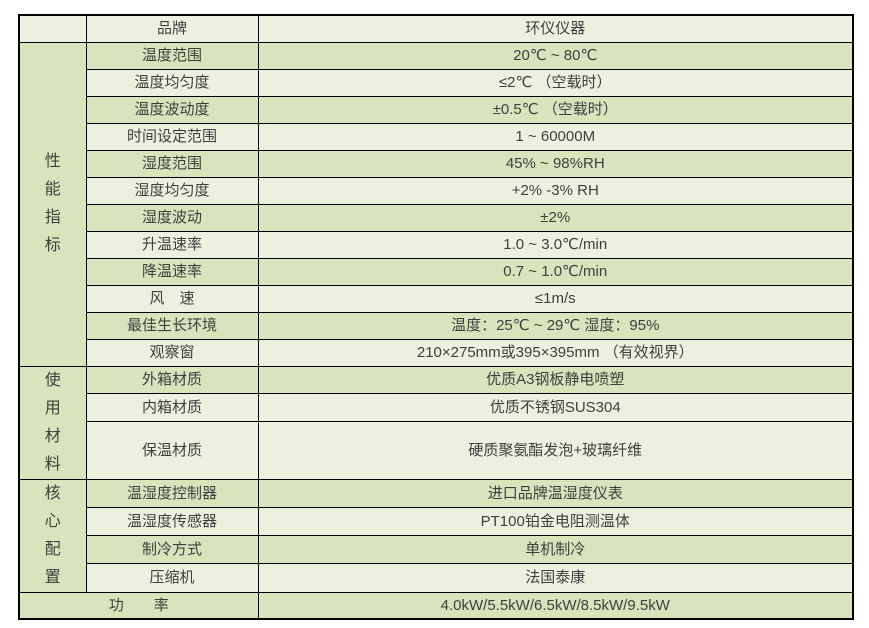 The width and height of the screenshot is (869, 628). Describe the element at coordinates (172, 298) in the screenshot. I see `wind-speed-label: 风 速` at that location.